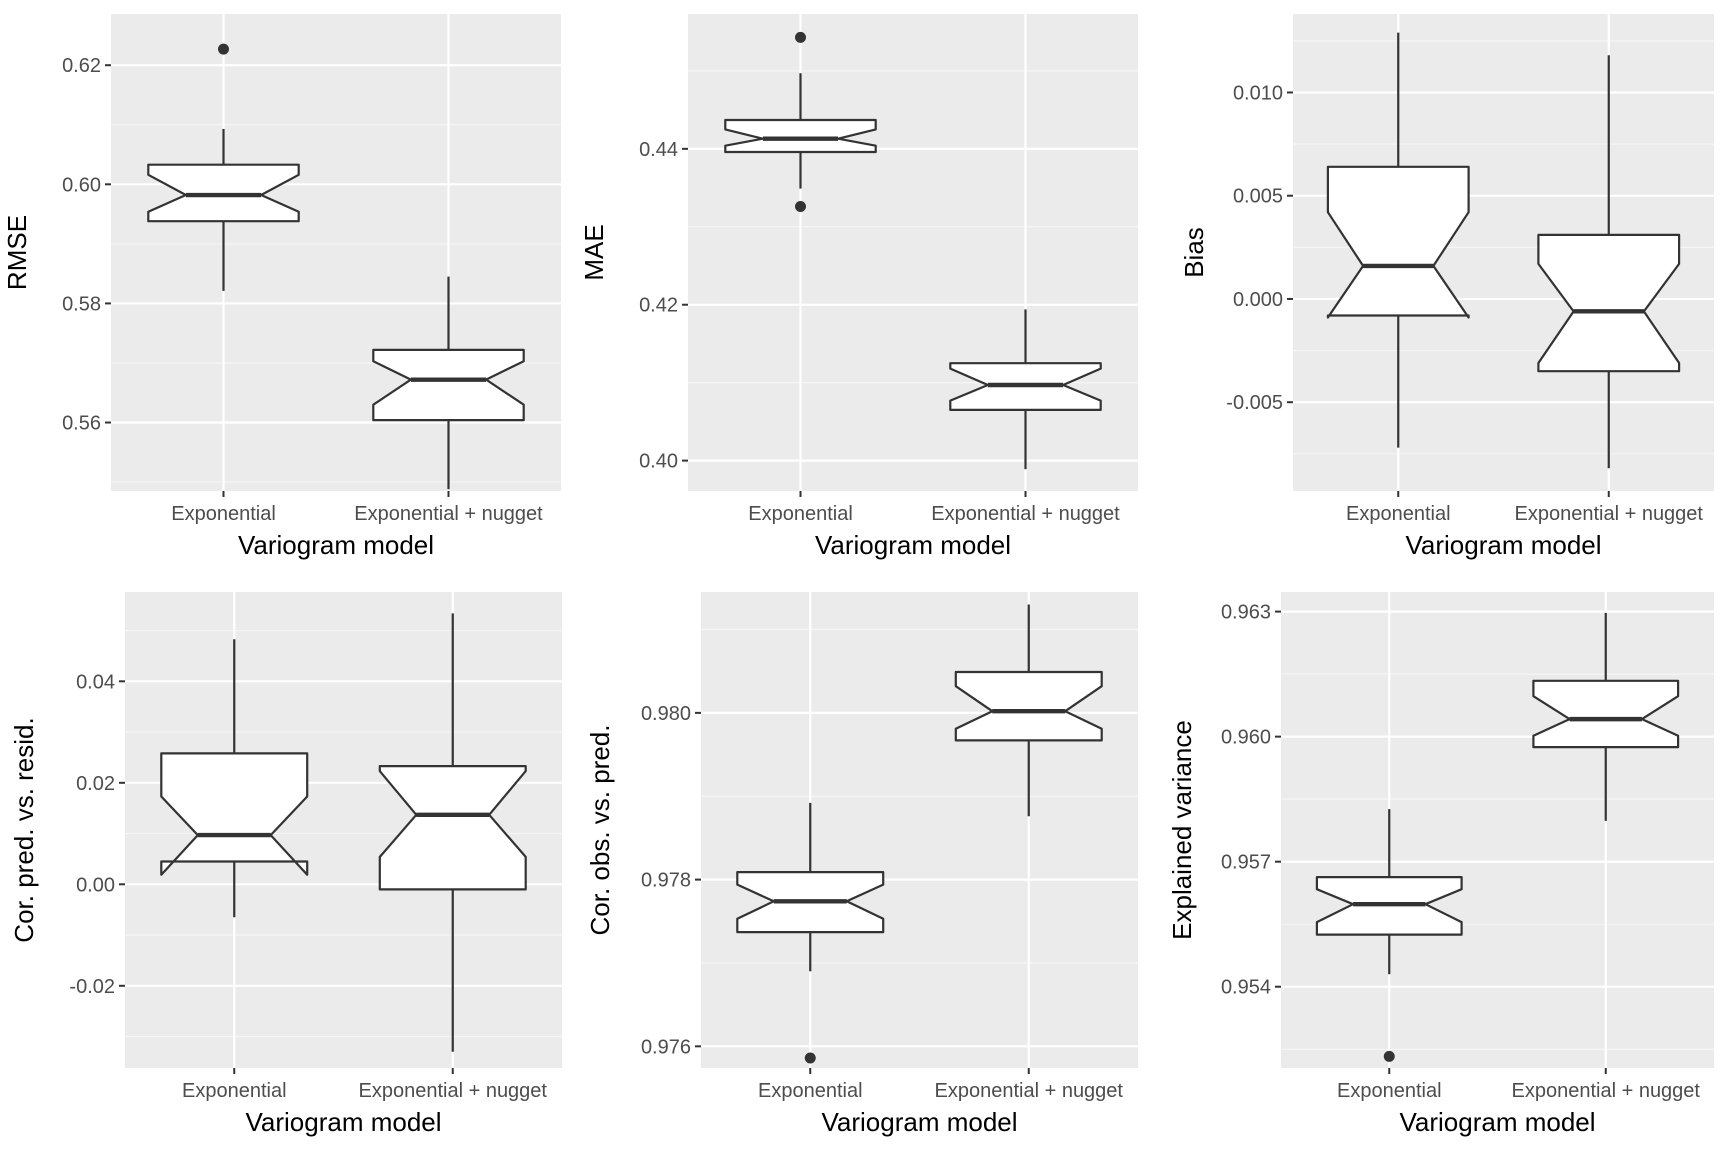  Describe the element at coordinates (95, 784) in the screenshot. I see `y-tick-label: 0.02` at that location.